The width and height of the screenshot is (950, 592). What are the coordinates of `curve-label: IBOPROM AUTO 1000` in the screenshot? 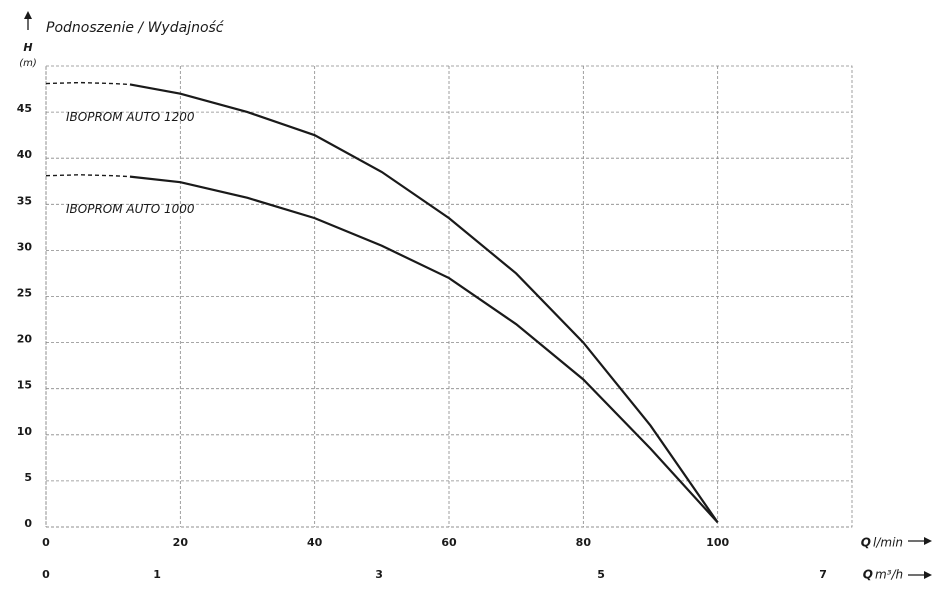 It's located at (130, 209).